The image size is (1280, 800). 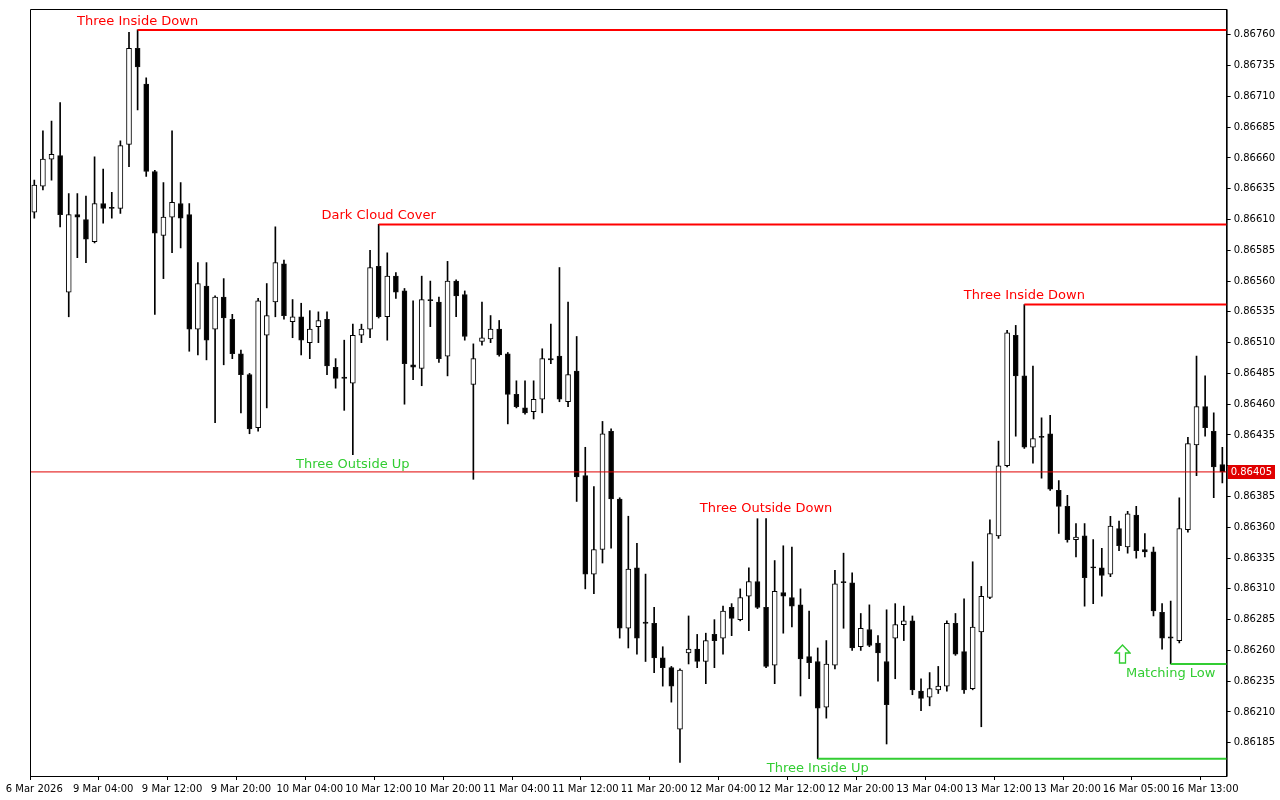 I want to click on x-tick-label: 16 Mar 13:00, so click(x=1205, y=788).